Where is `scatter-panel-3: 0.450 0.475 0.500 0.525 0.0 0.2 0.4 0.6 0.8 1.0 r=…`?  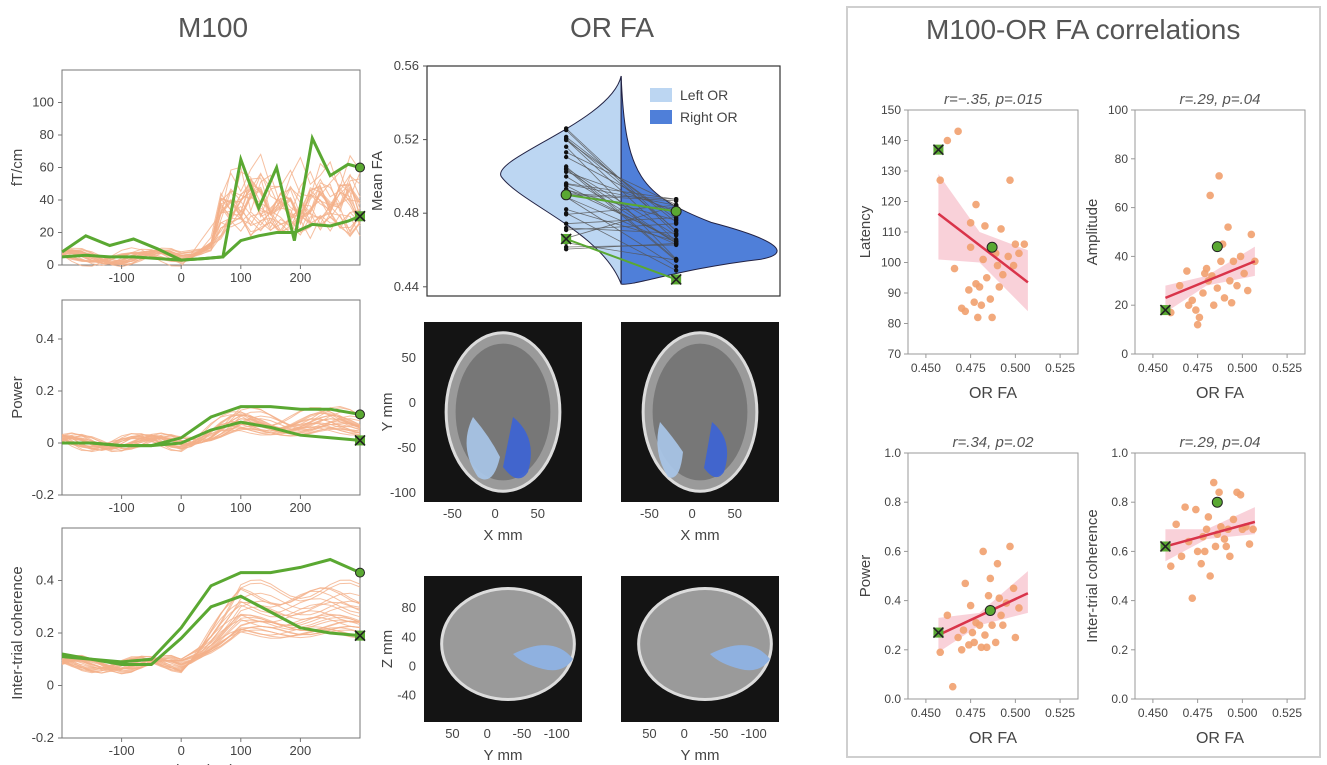 scatter-panel-3: 0.450 0.475 0.500 0.525 0.0 0.2 0.4 0.6 0.8 1.0 r=… is located at coordinates (1195, 590).